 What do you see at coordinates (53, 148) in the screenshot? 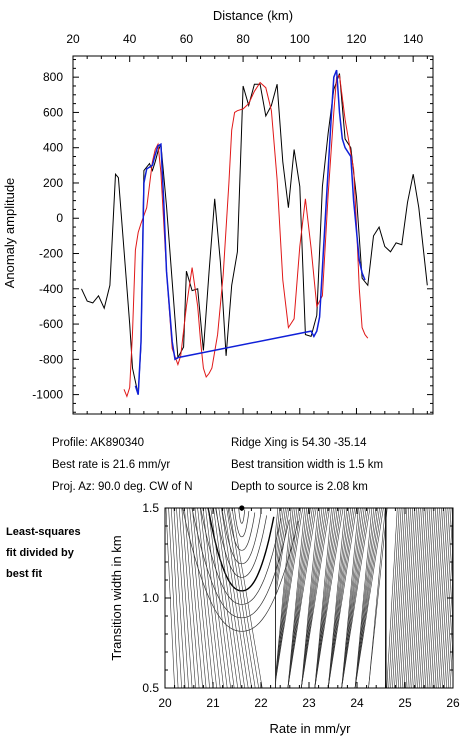
I see `y-tick-label: 400` at bounding box center [53, 148].